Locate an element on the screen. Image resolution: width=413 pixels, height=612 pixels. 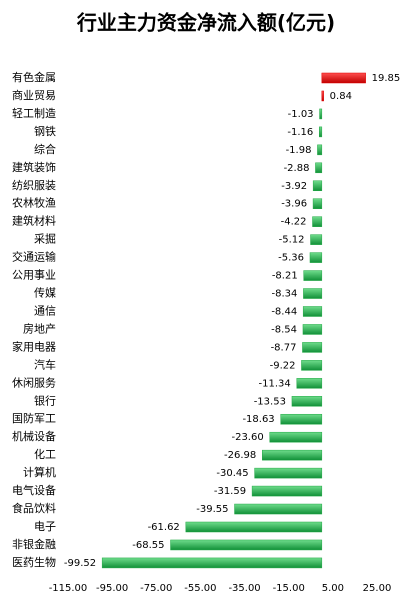
category-label: 家用电器 is located at coordinates (34, 346).